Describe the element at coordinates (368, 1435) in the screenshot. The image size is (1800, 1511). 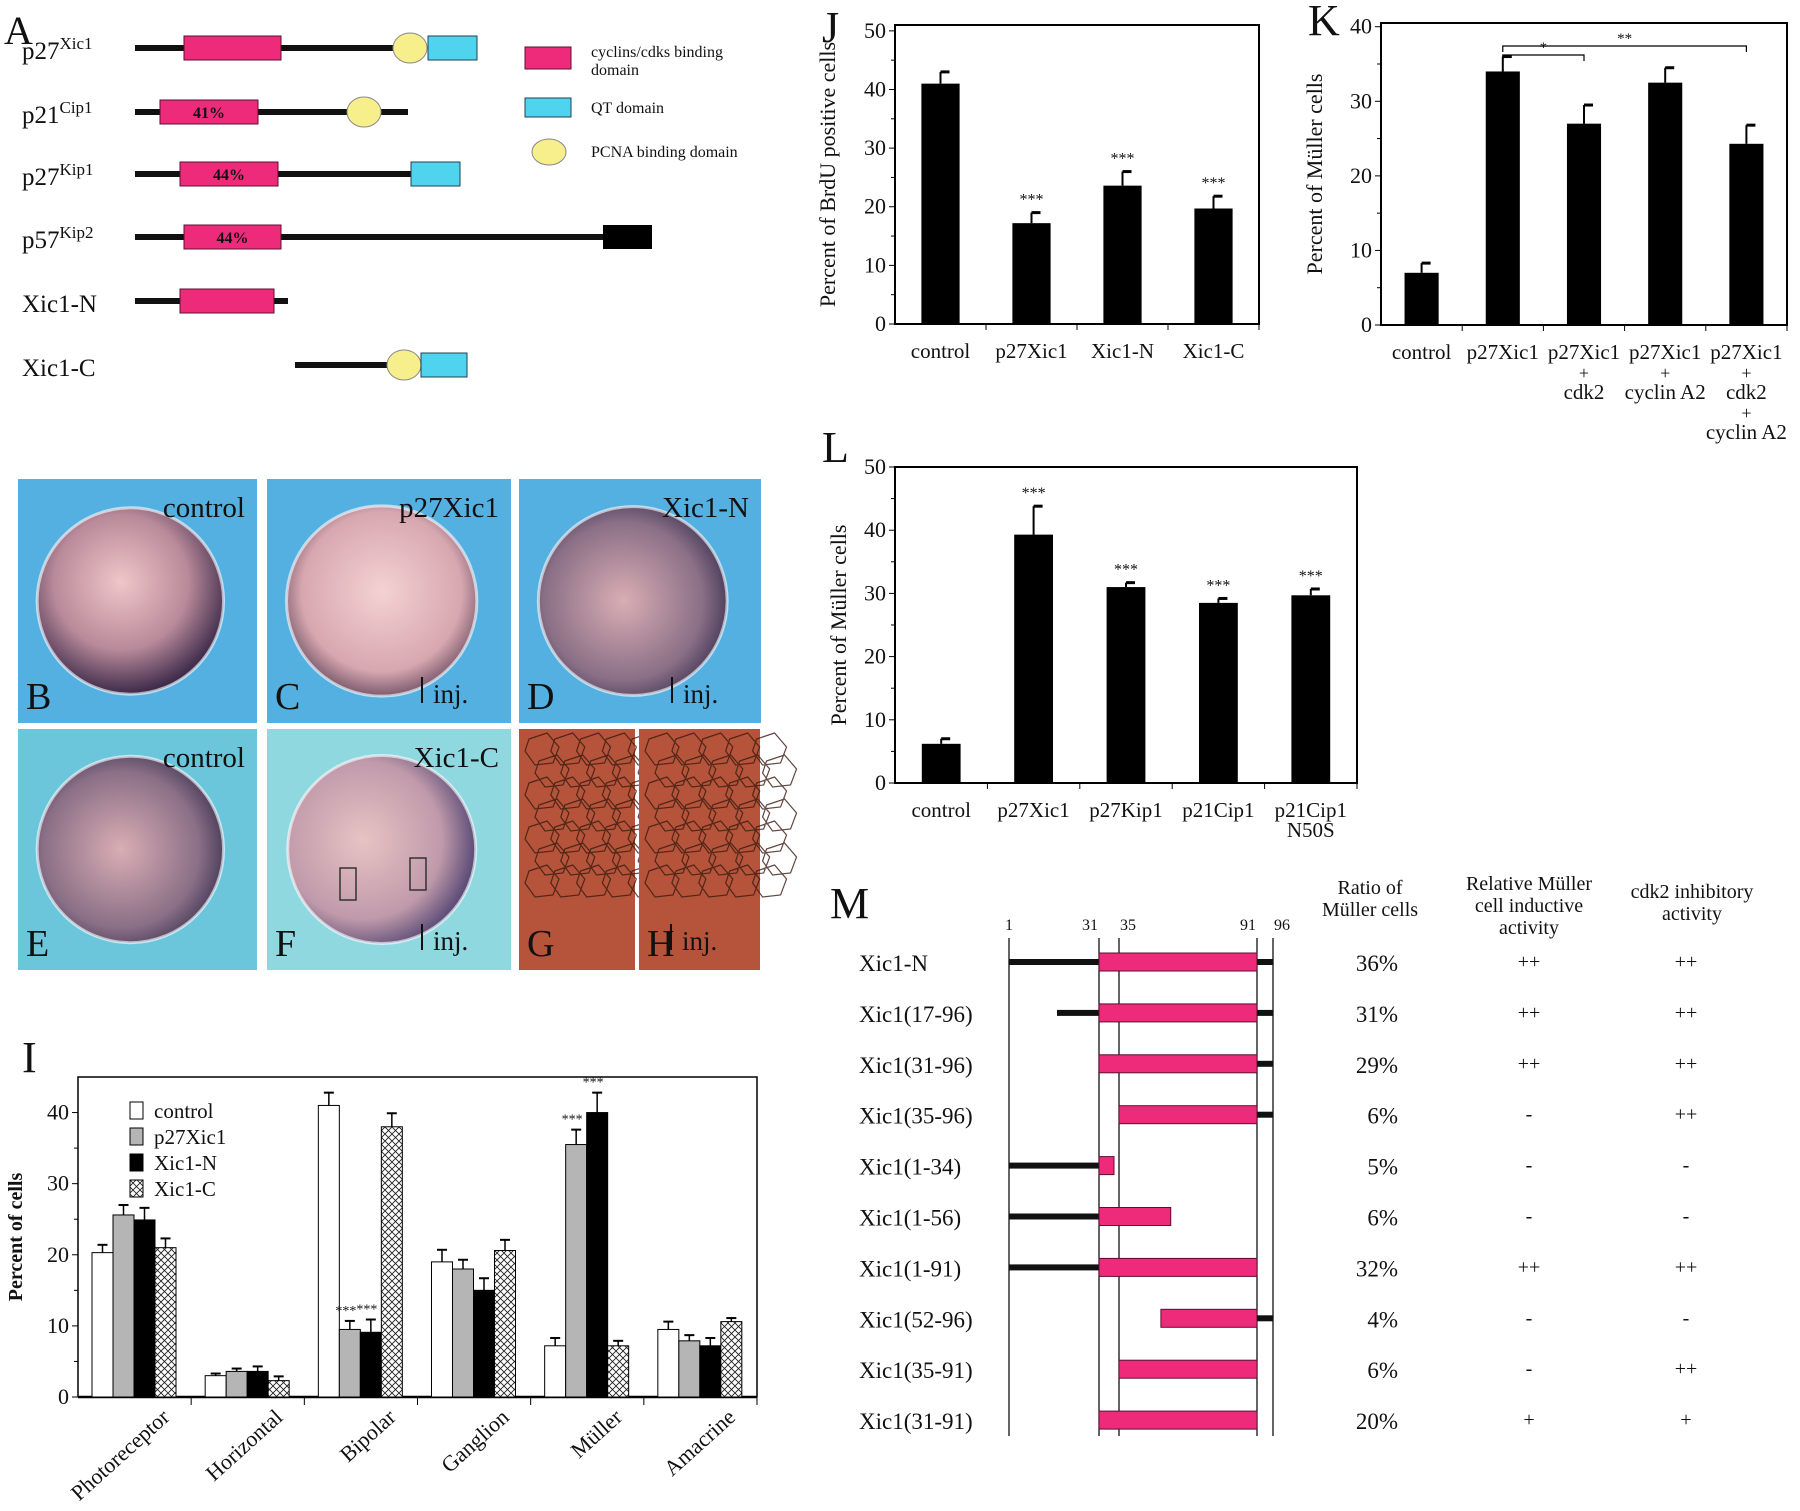
I see `x-tick-label: Bipolar` at that location.